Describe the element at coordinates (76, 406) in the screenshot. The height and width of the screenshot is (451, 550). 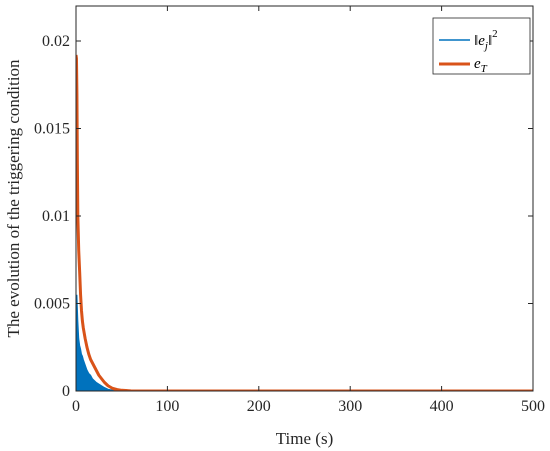
I see `x-tick-label: 0` at that location.